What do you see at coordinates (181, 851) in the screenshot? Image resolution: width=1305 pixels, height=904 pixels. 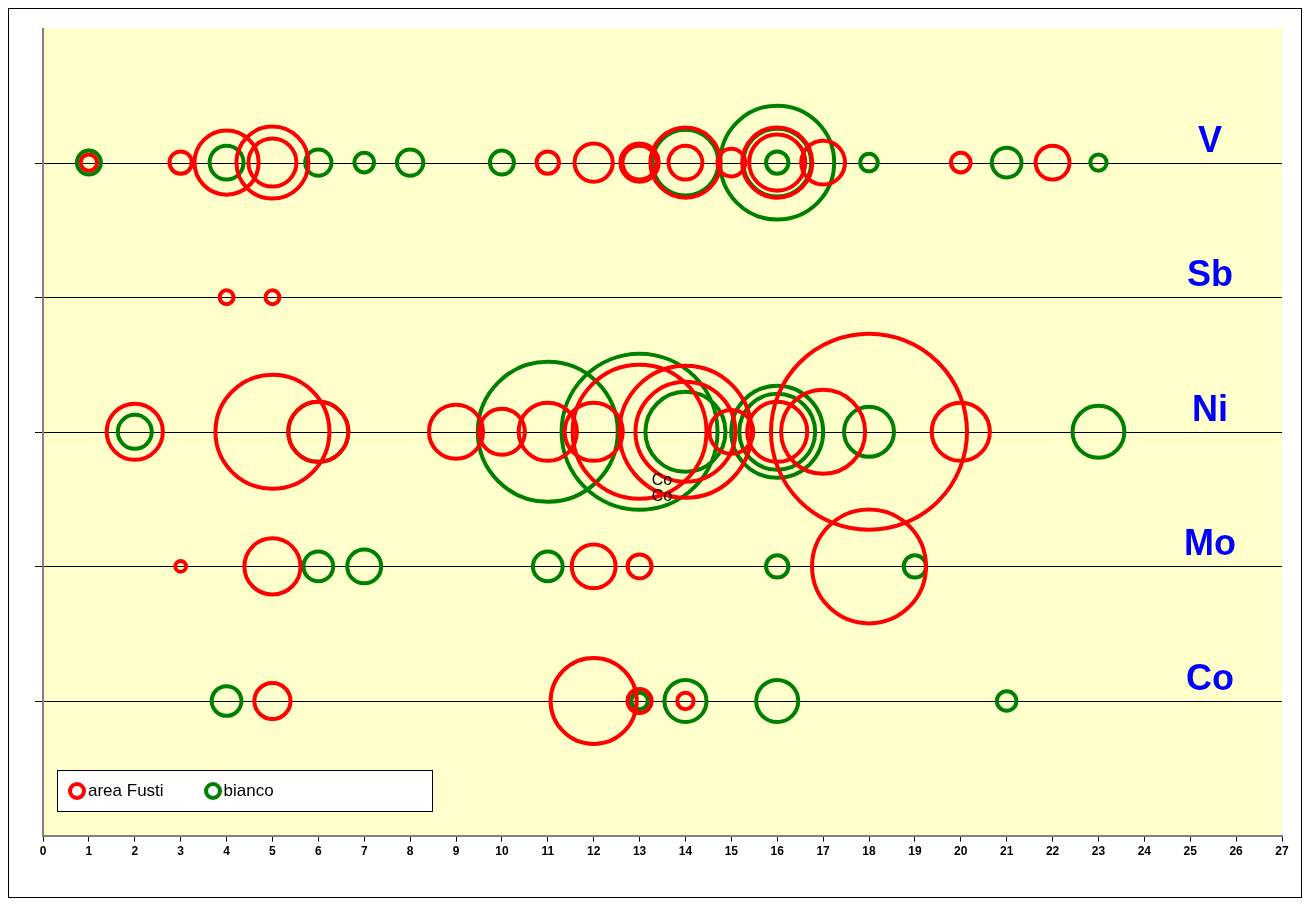 I see `x-tick-label: 3` at bounding box center [181, 851].